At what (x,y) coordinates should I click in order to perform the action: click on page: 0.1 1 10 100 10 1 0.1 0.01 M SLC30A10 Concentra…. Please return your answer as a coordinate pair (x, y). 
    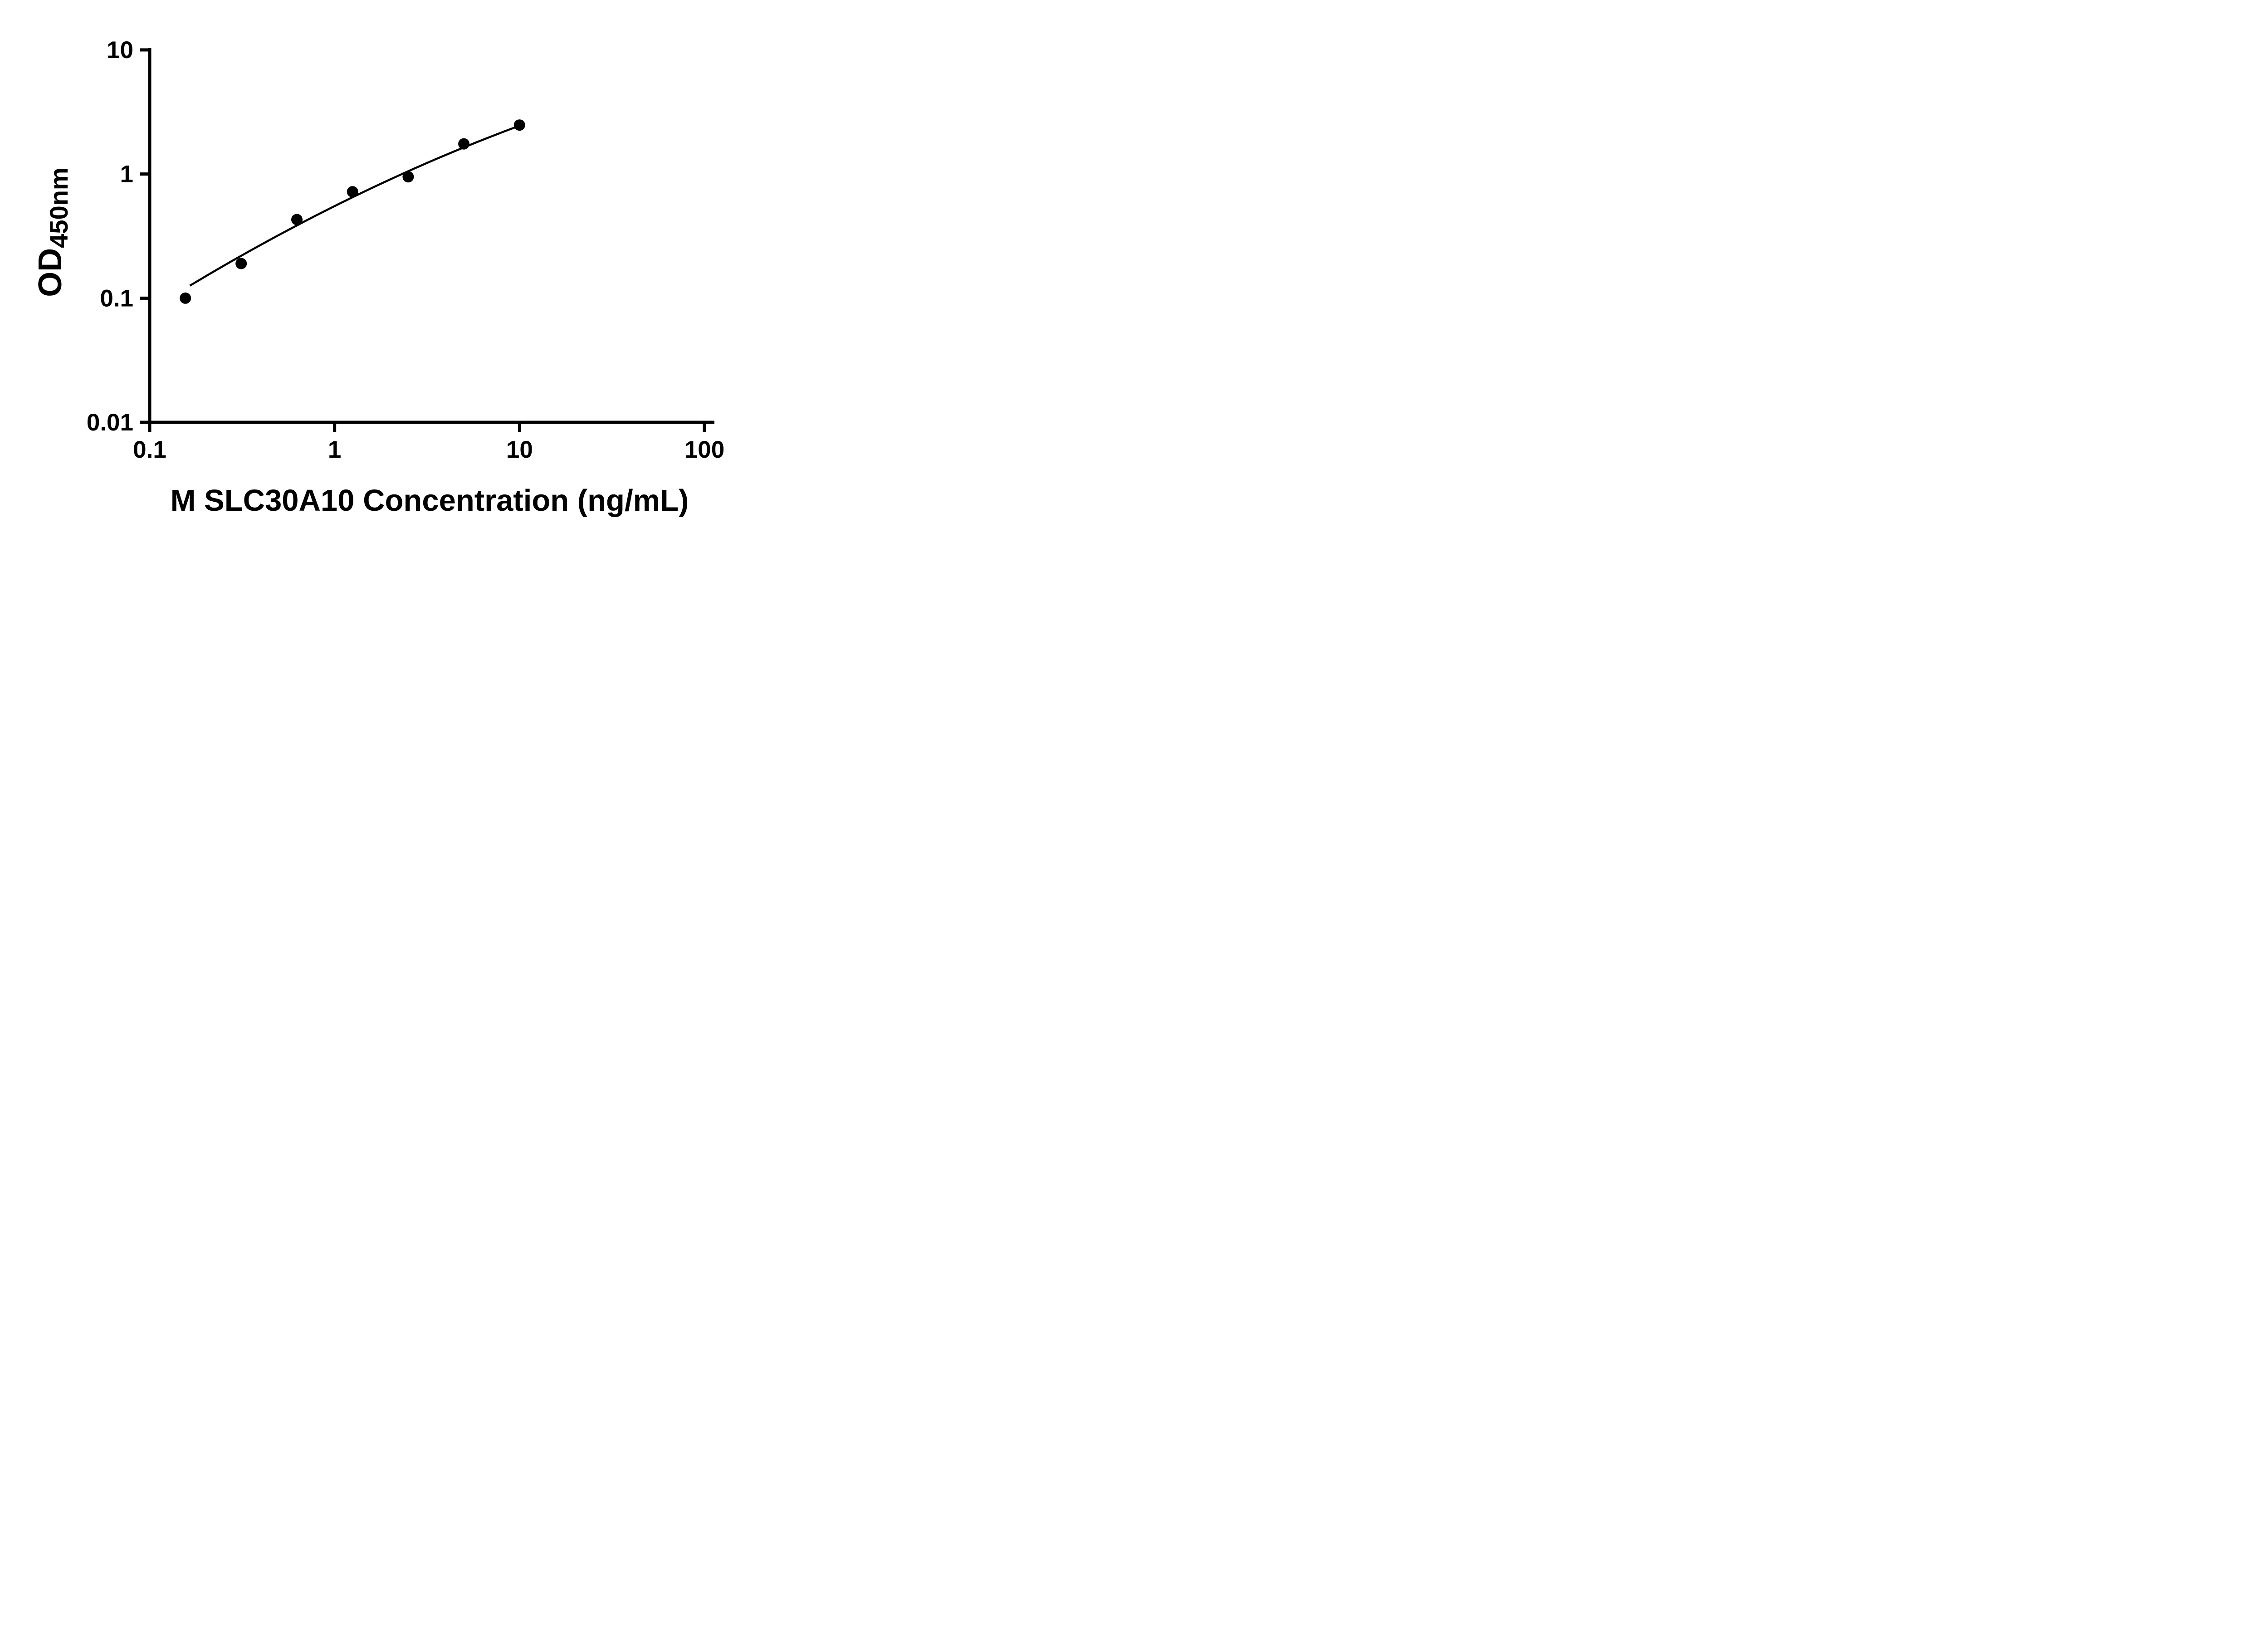
    Looking at the image, I should click on (388, 272).